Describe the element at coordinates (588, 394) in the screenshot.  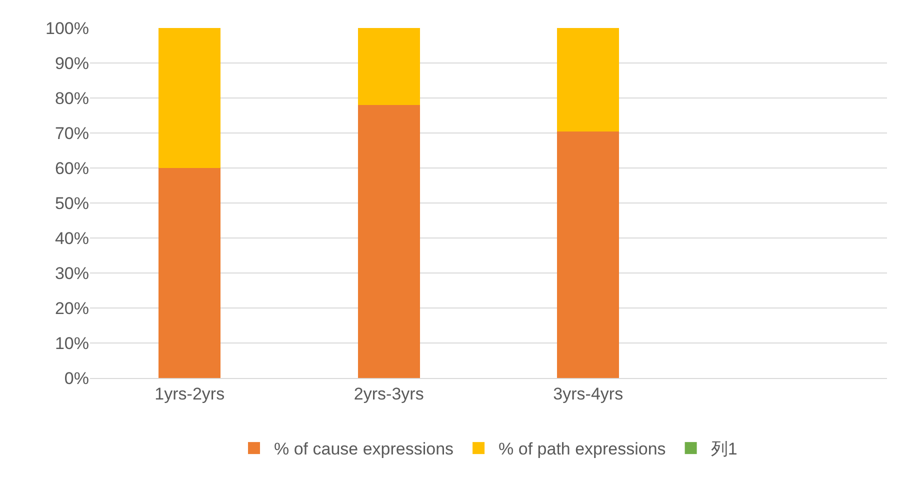
I see `x-tick-label: 3yrs-4yrs` at that location.